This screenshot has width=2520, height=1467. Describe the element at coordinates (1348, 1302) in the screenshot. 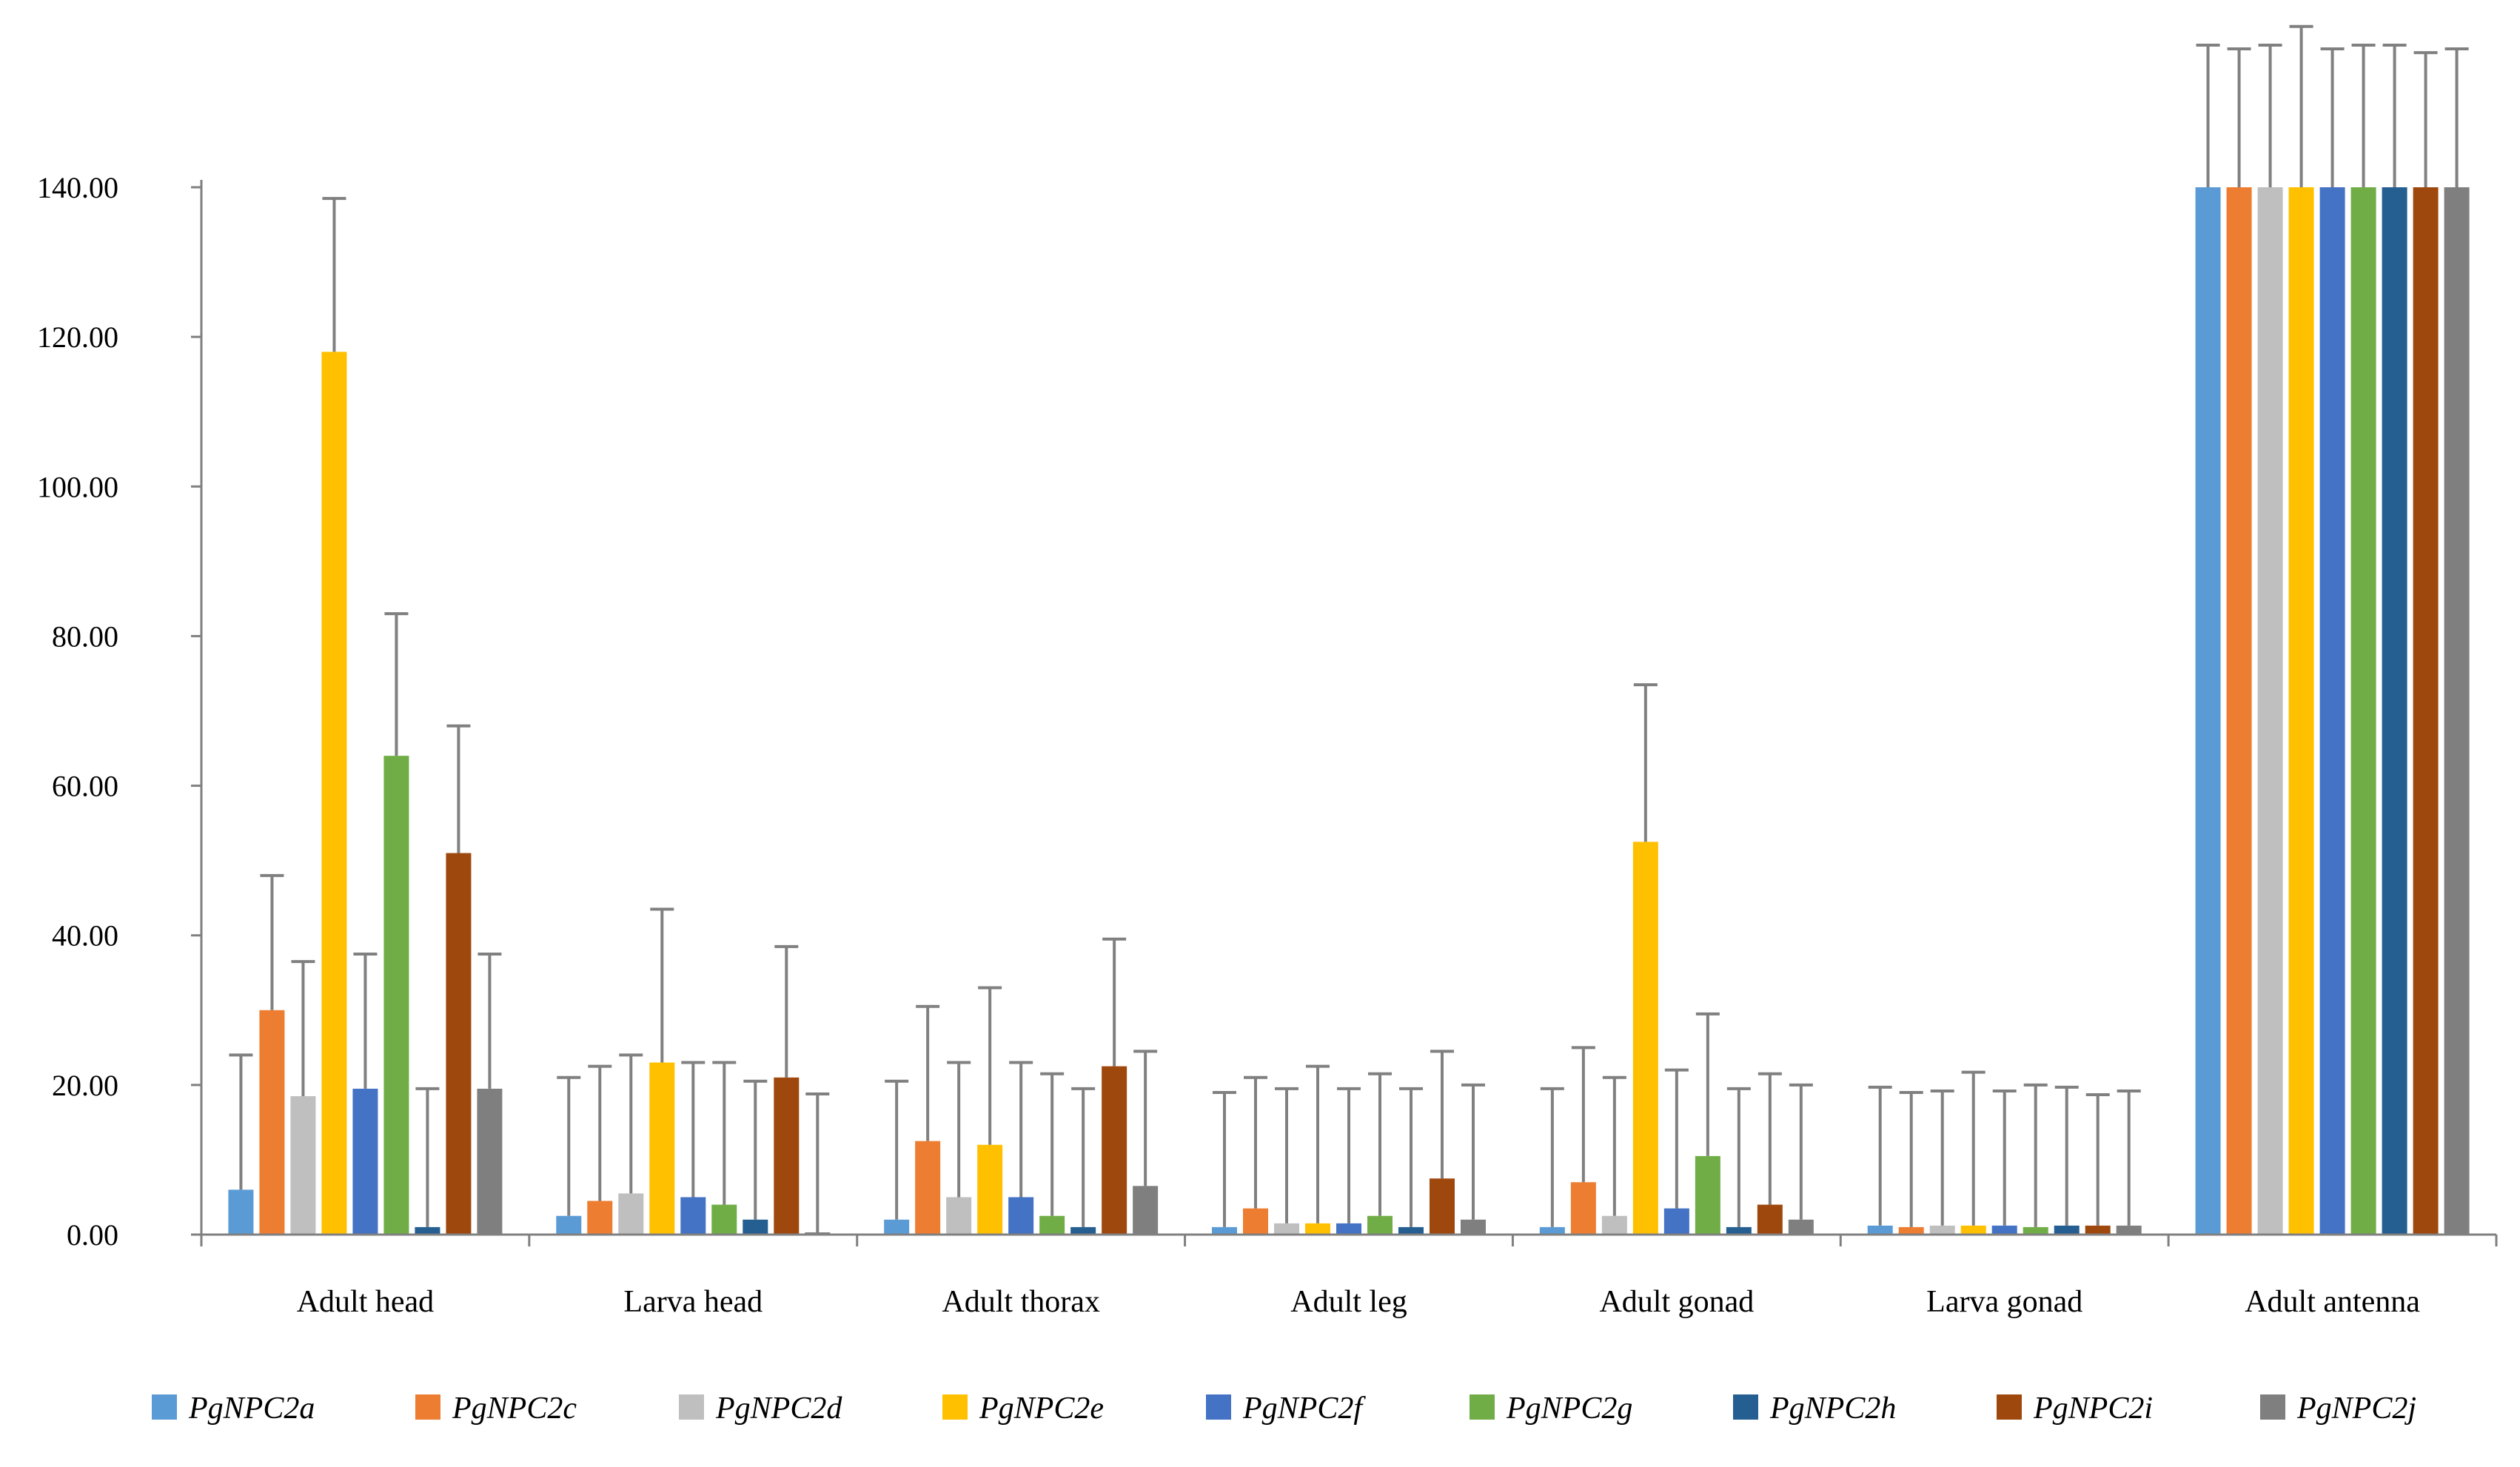

I see `category-label: Adult leg` at that location.